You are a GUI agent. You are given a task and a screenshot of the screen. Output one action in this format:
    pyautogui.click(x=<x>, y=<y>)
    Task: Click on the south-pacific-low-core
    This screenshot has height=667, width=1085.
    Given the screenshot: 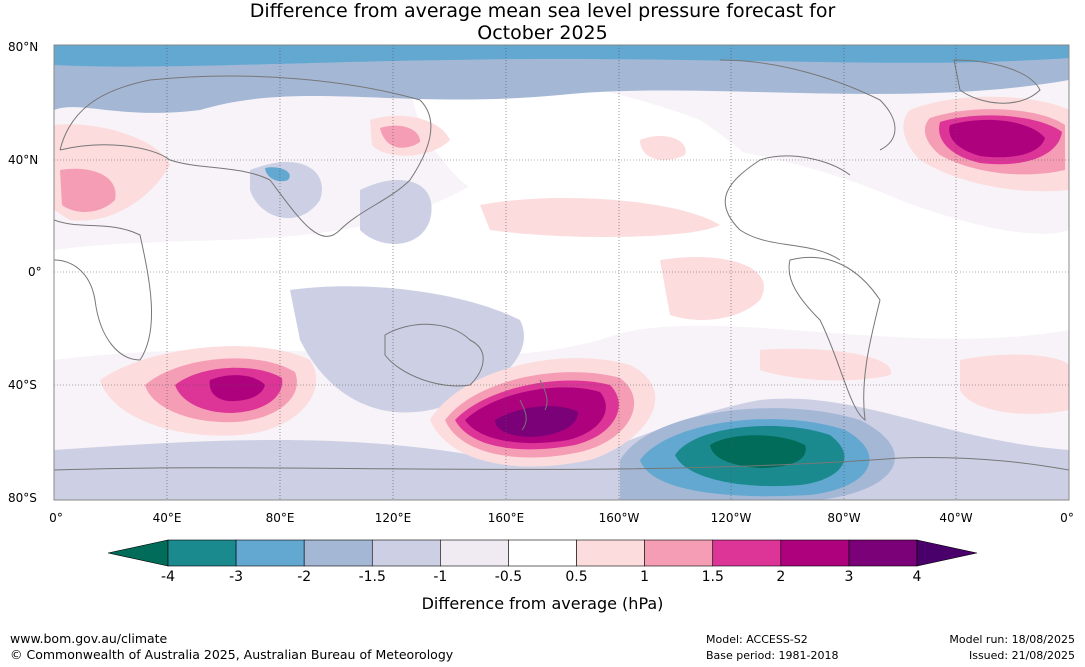 What is the action you would take?
    pyautogui.click(x=758, y=451)
    